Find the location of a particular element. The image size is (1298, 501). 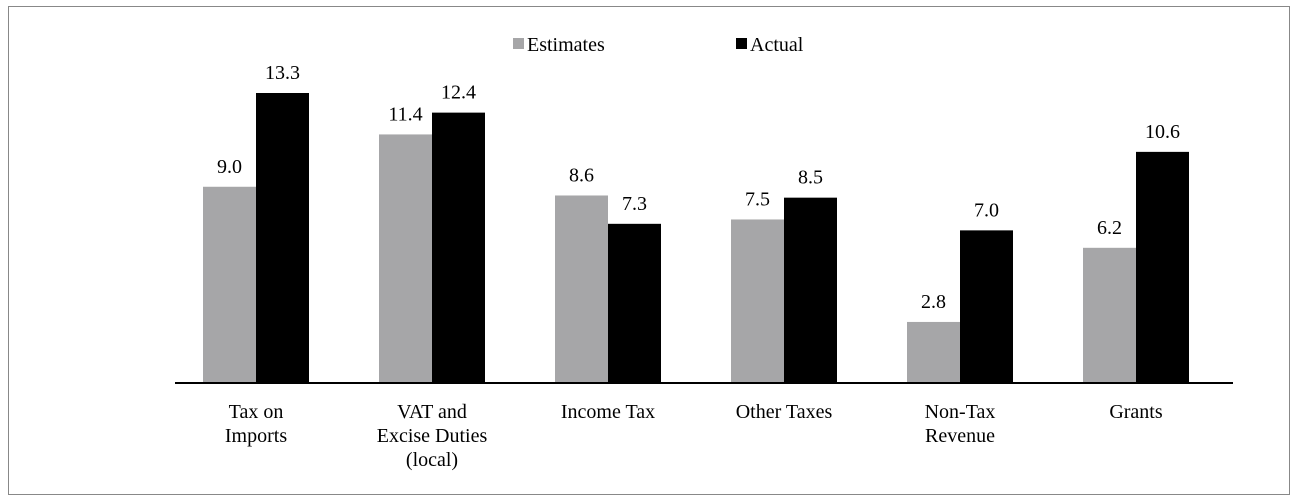

value-label: 7.0 is located at coordinates (986, 210).